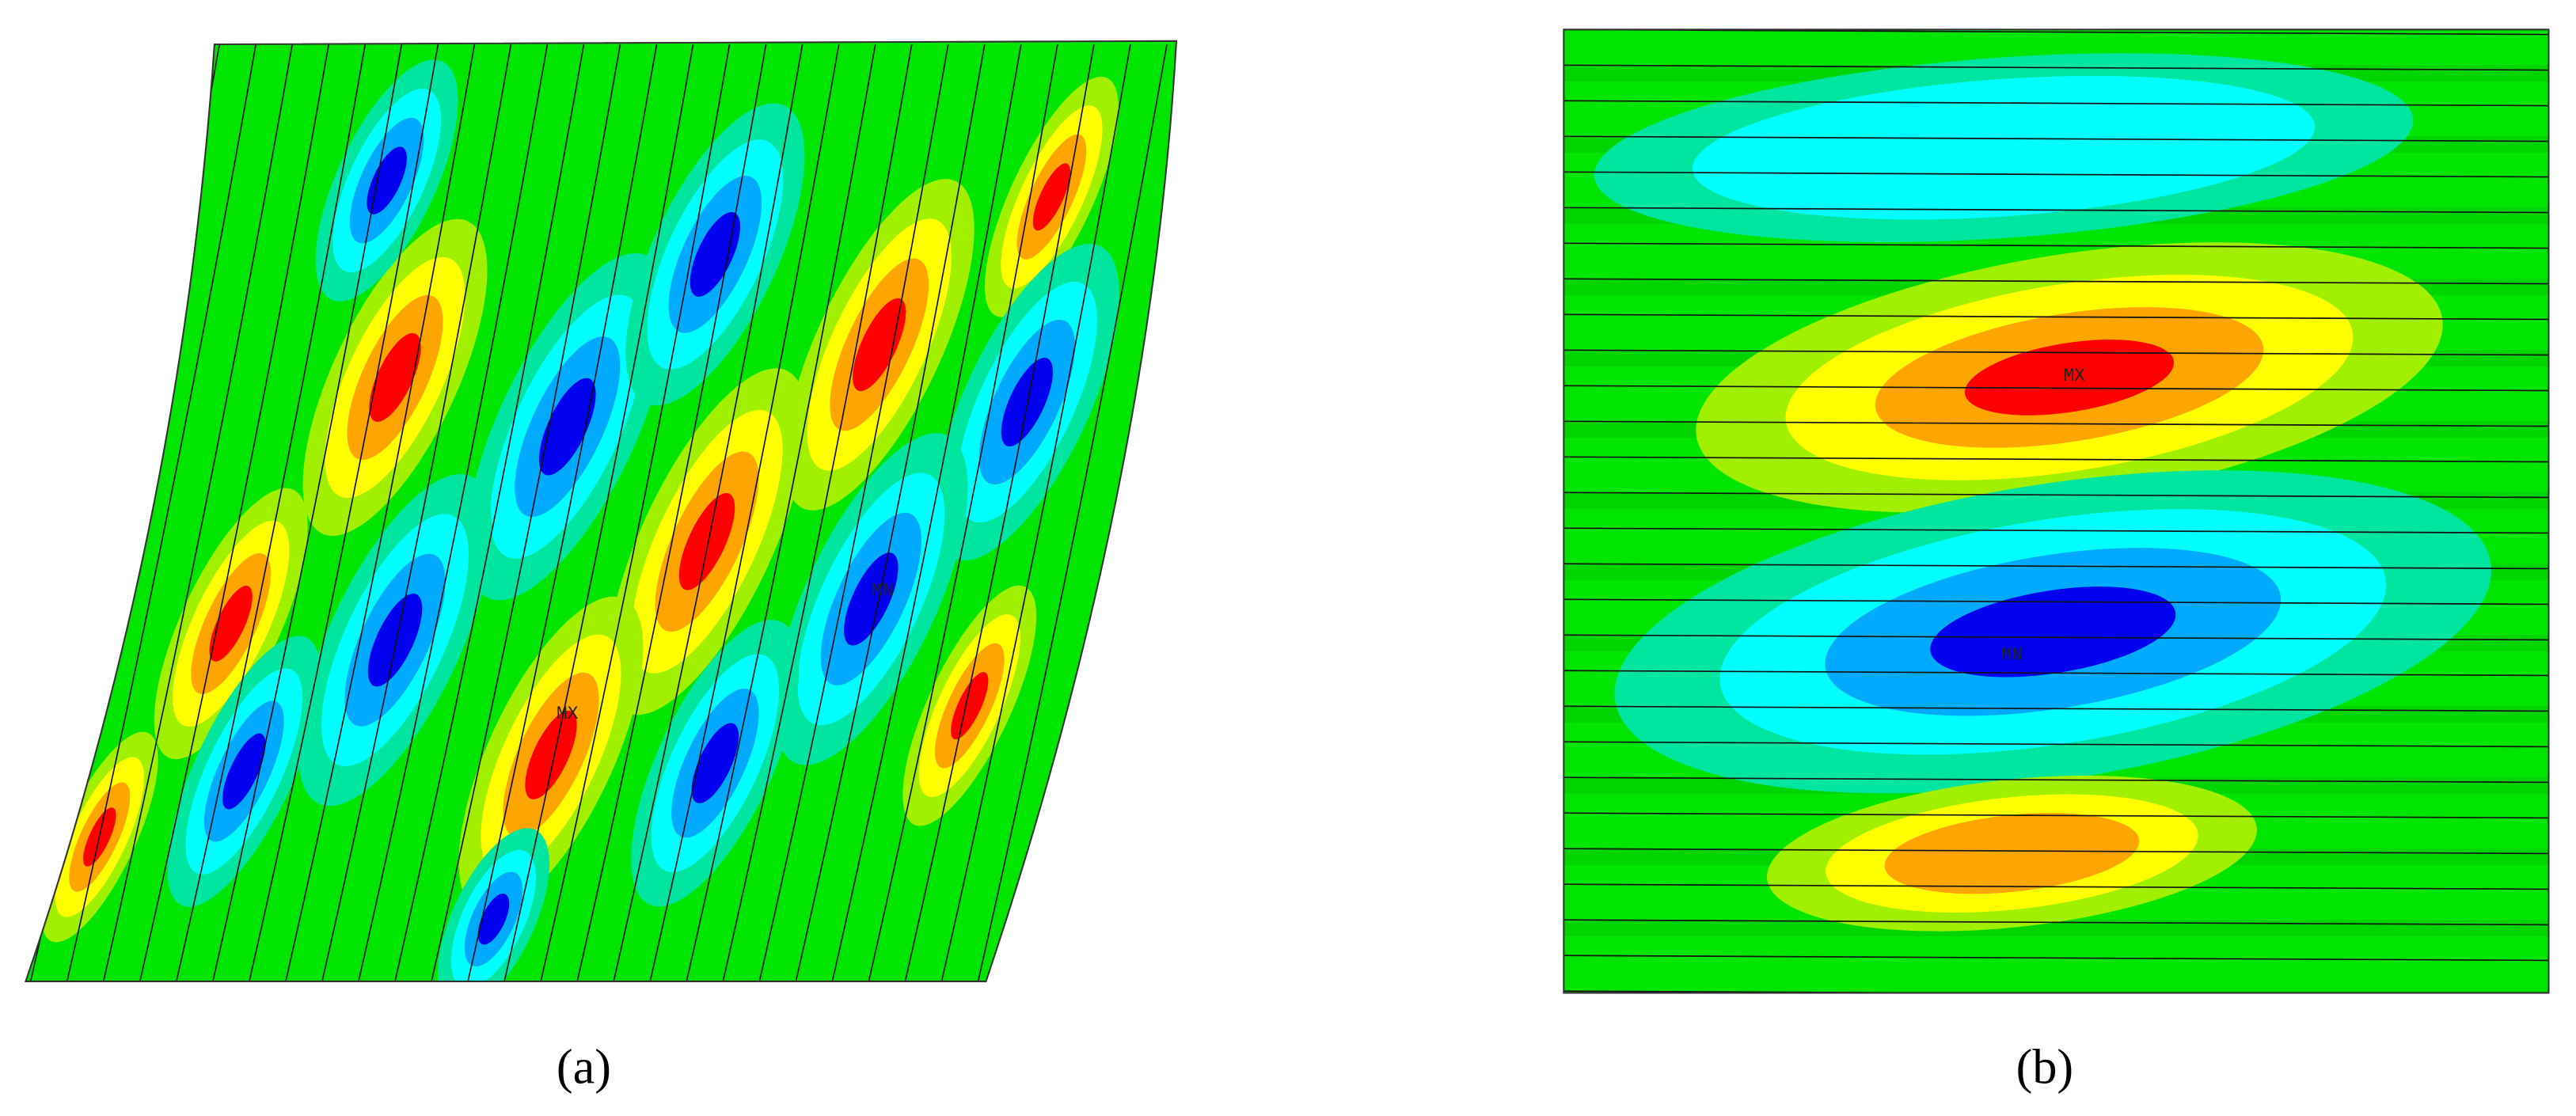  Describe the element at coordinates (2045, 1068) in the screenshot. I see `panel-label: (b)` at that location.